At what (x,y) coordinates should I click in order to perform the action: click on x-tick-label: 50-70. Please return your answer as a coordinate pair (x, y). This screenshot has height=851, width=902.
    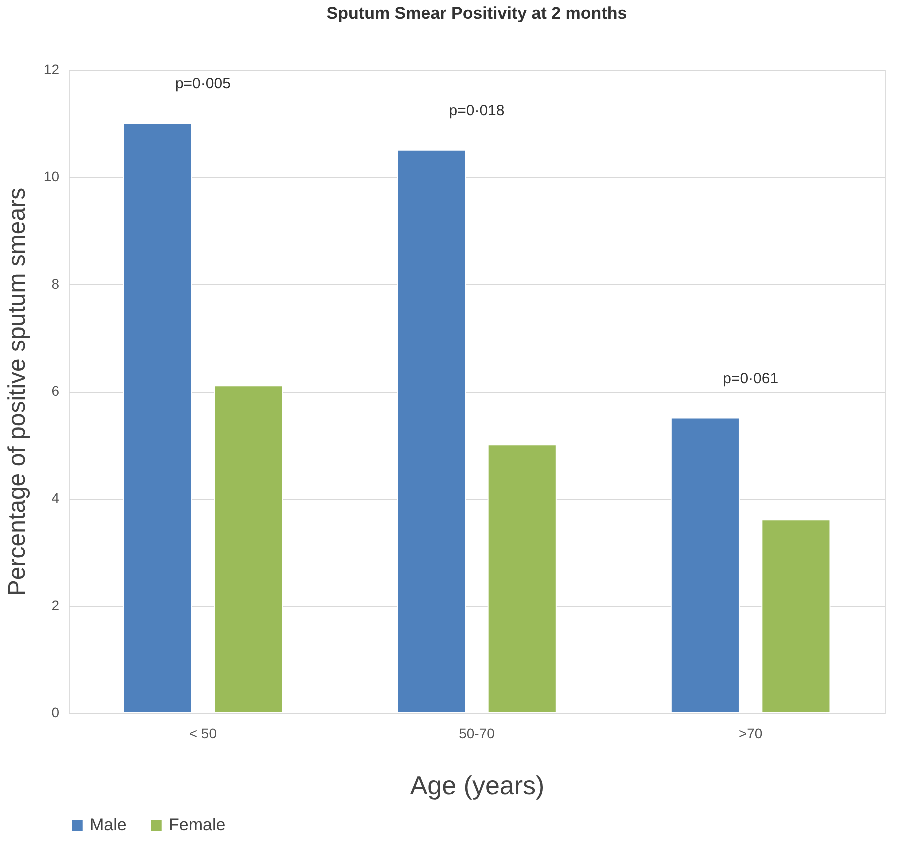
    Looking at the image, I should click on (477, 734).